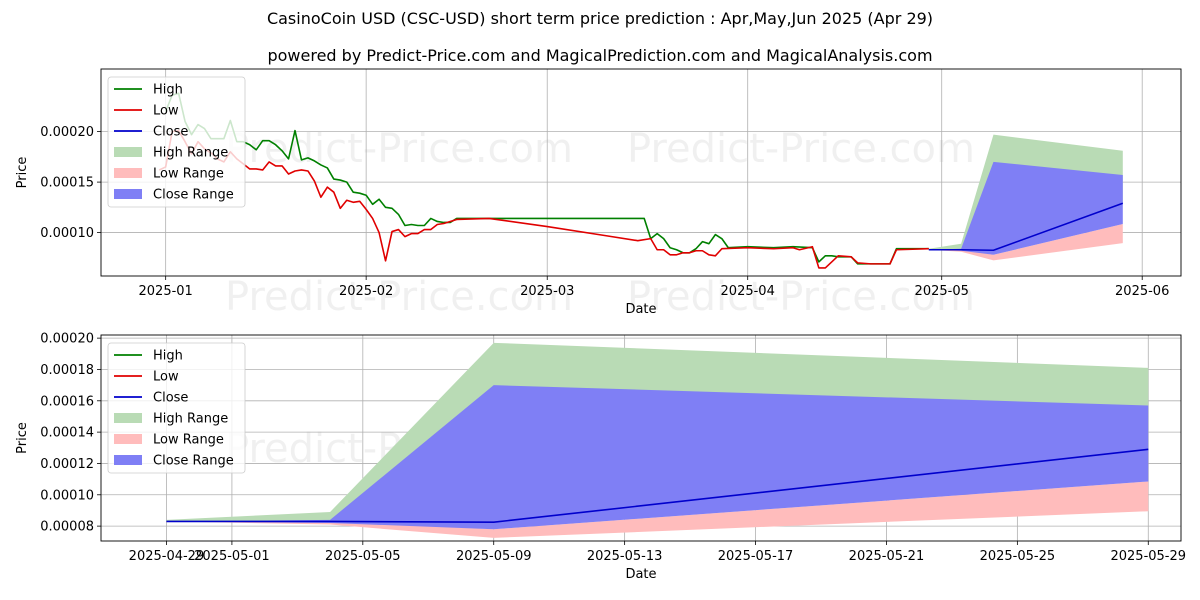 This screenshot has width=1200, height=600. What do you see at coordinates (167, 556) in the screenshot?
I see `x-tick-label: 2025-04-29` at bounding box center [167, 556].